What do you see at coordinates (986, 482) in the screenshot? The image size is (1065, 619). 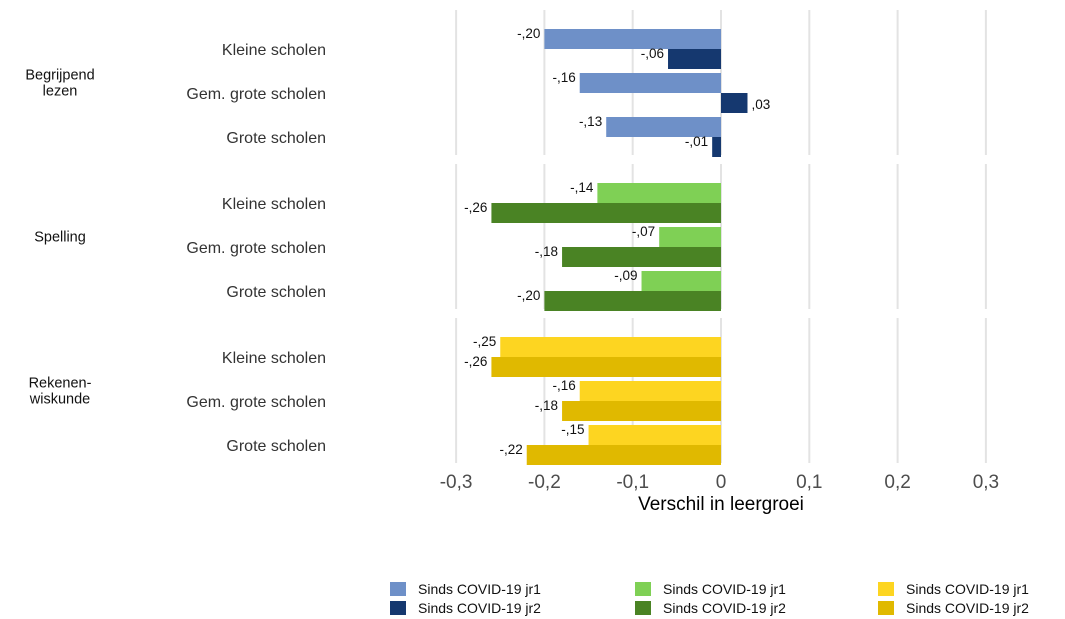 I see `x-tick-label: 0,3` at bounding box center [986, 482].